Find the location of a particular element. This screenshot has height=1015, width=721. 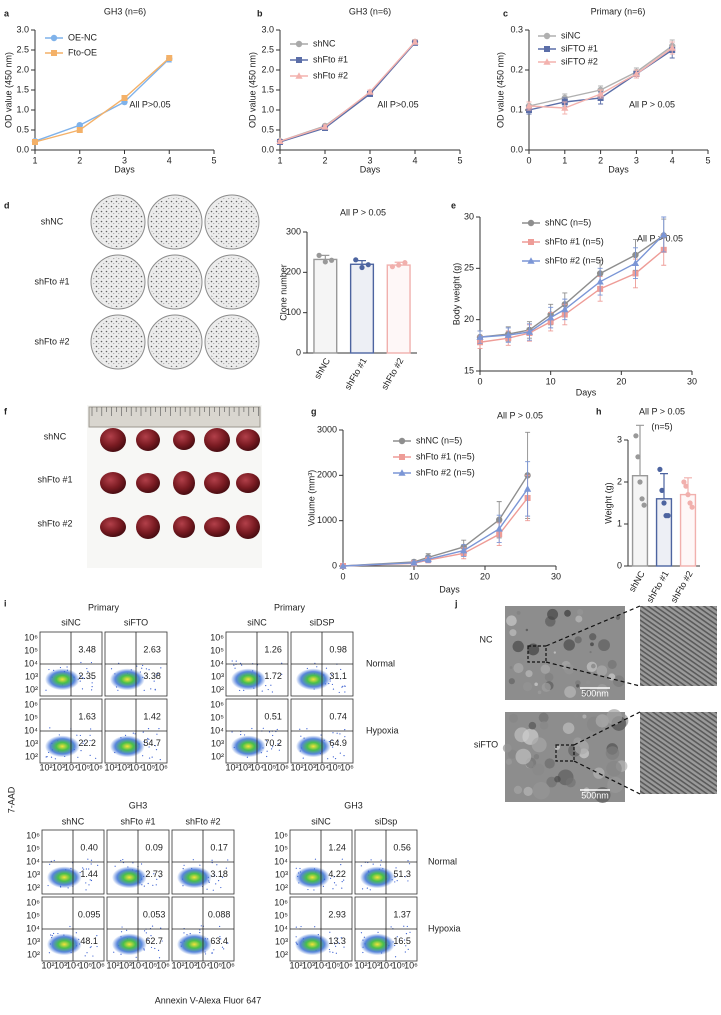

y-tick-label: 0.1 is located at coordinates (516, 109).